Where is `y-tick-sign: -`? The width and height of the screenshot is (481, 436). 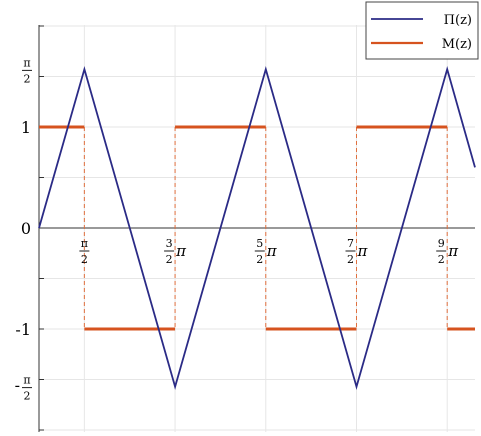
y-tick-sign: - is located at coordinates (17, 385).